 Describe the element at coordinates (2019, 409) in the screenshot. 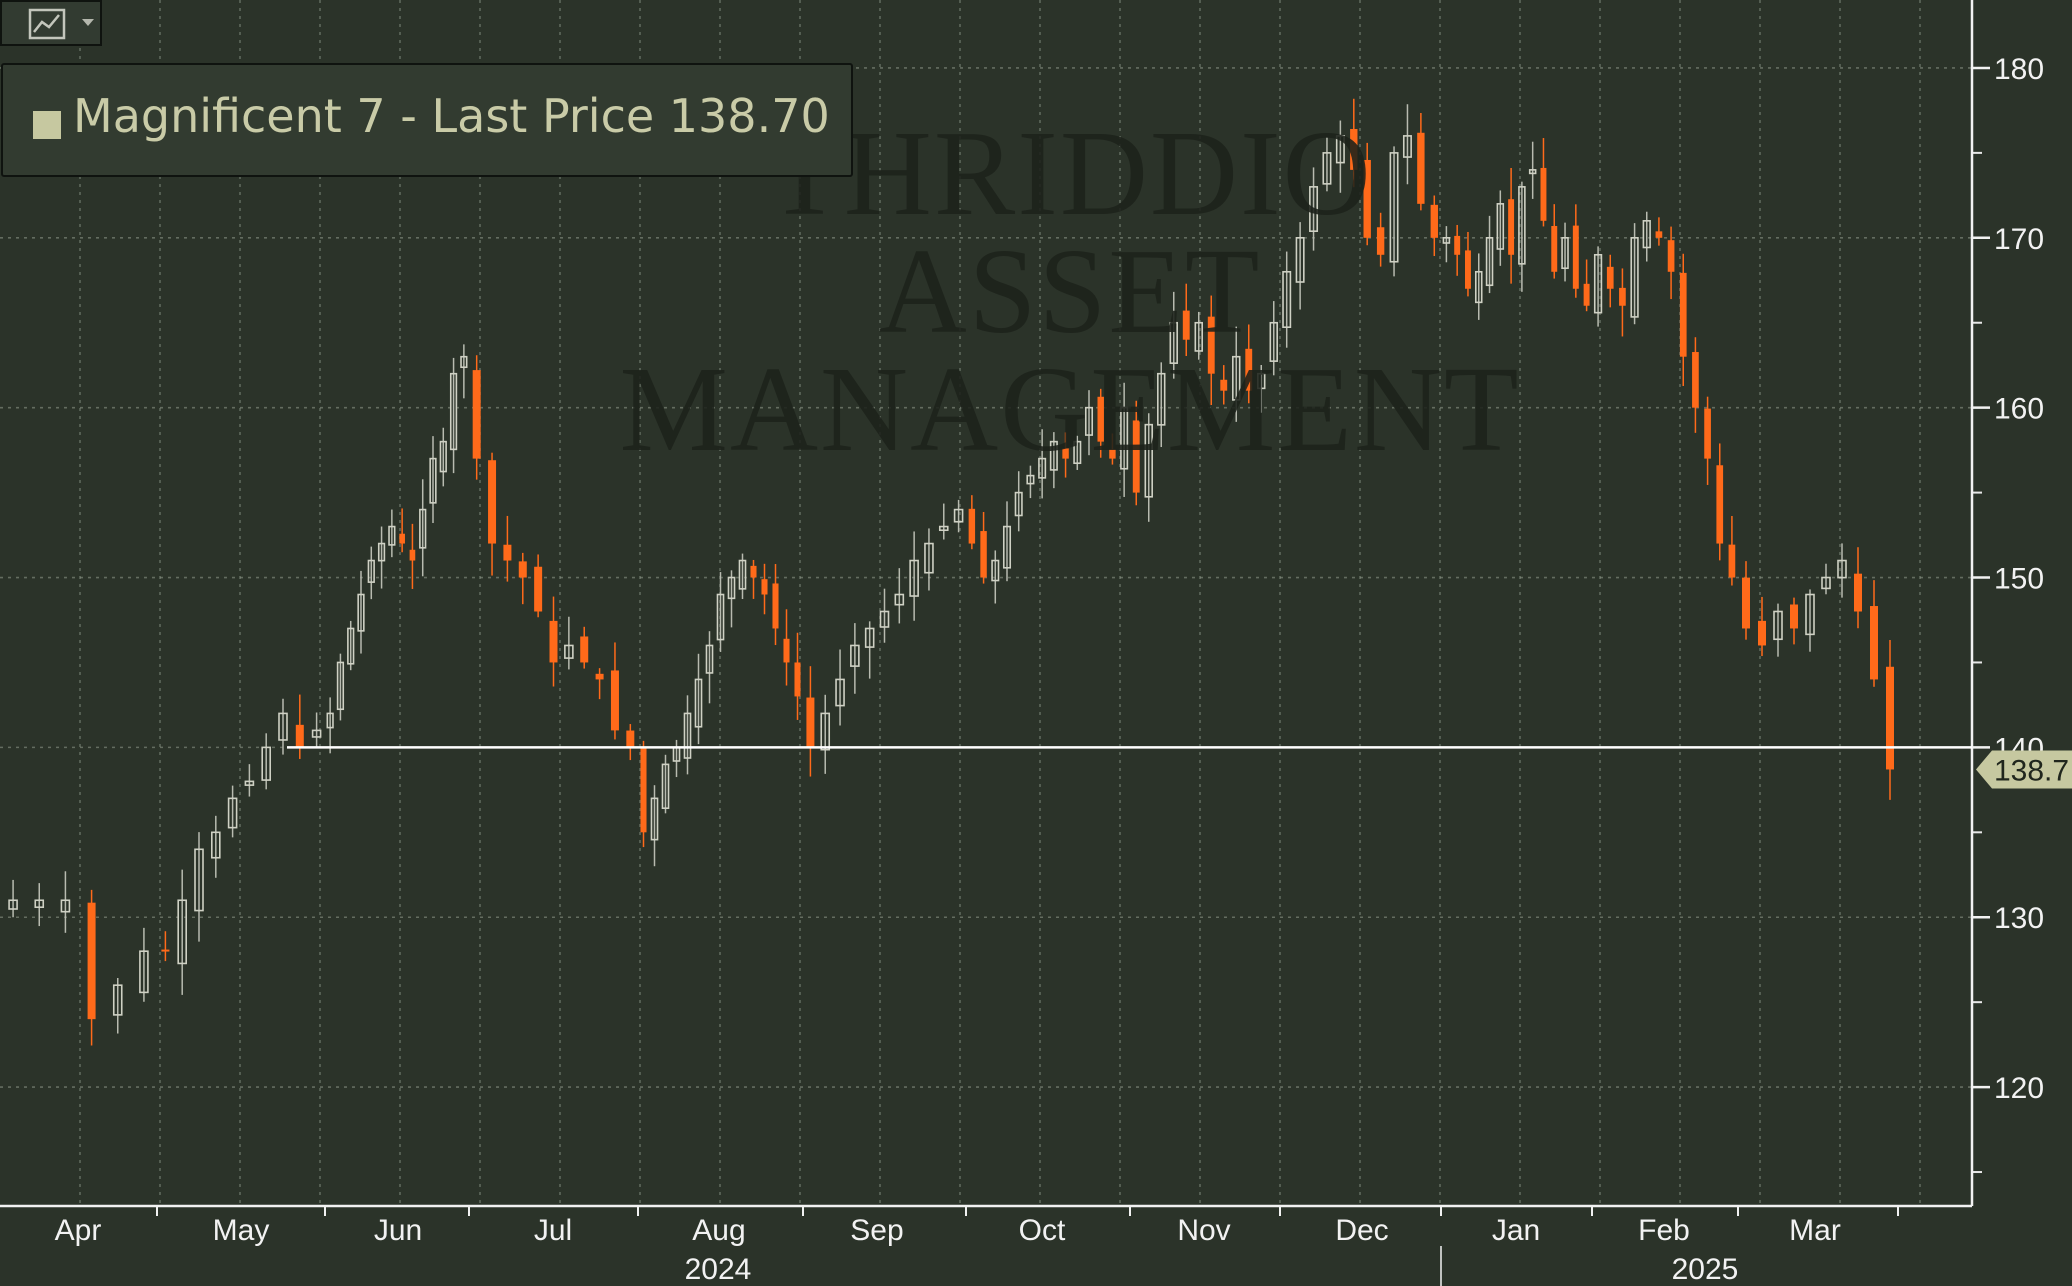

I see `y-tick-label: 160` at that location.